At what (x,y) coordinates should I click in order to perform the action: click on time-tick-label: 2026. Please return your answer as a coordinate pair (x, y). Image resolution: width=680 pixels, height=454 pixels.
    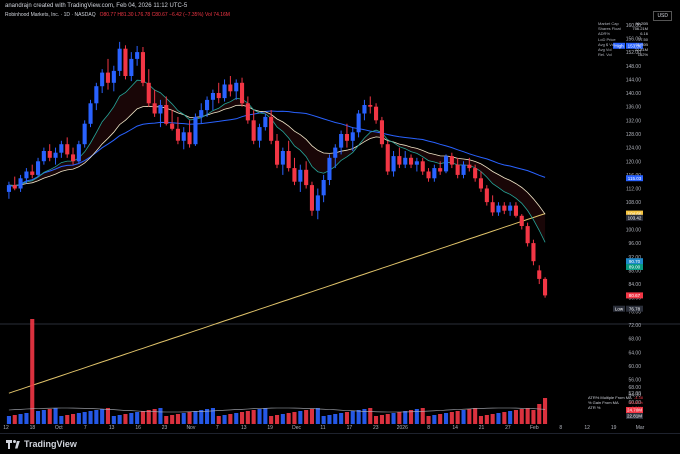
    Looking at the image, I should click on (402, 428).